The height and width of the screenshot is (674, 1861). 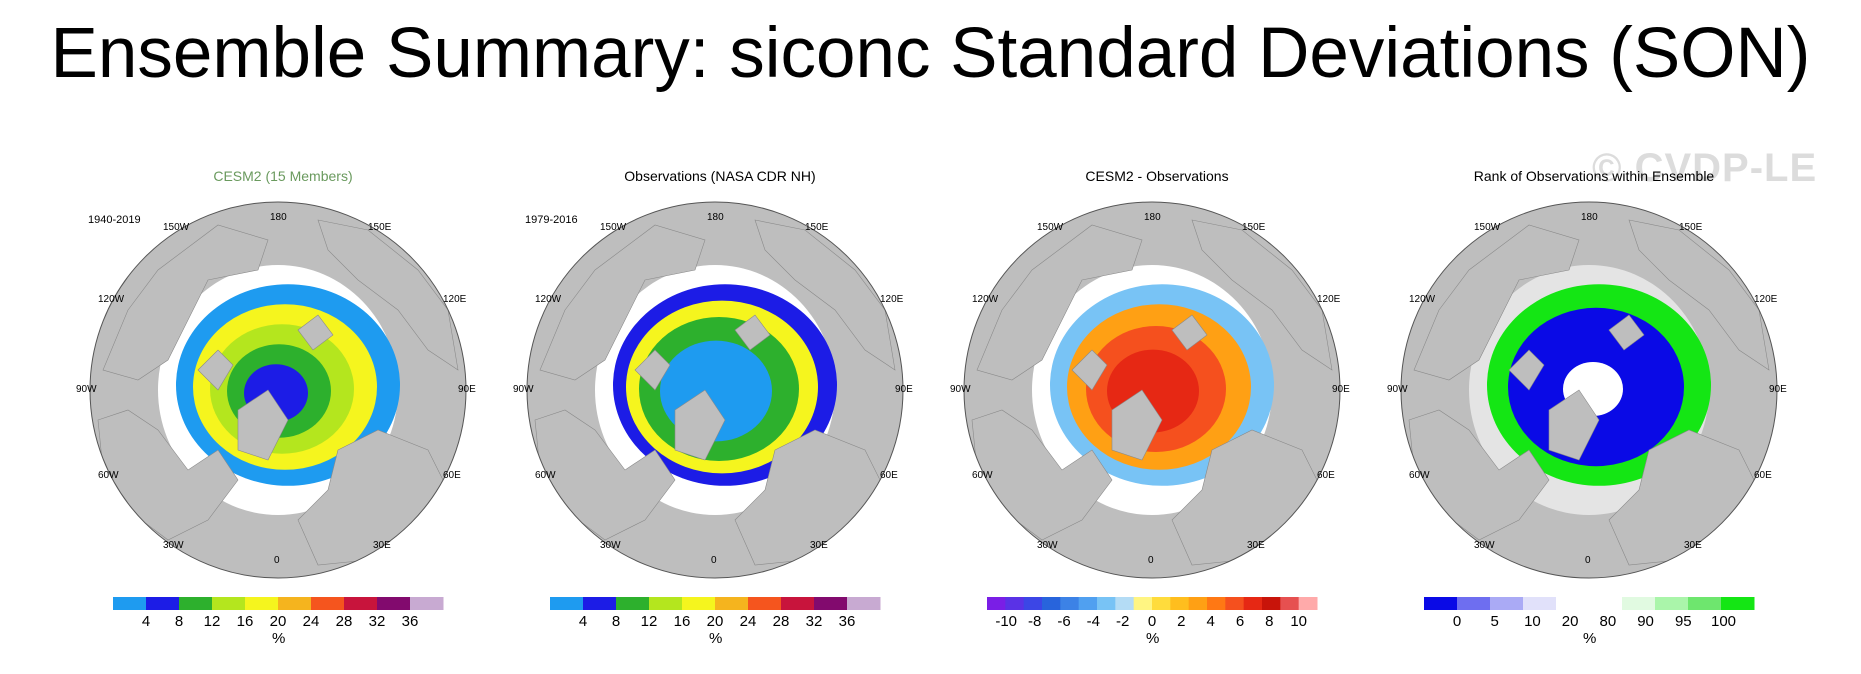 I want to click on colorbar-tick-label: -2, so click(x=1122, y=621).